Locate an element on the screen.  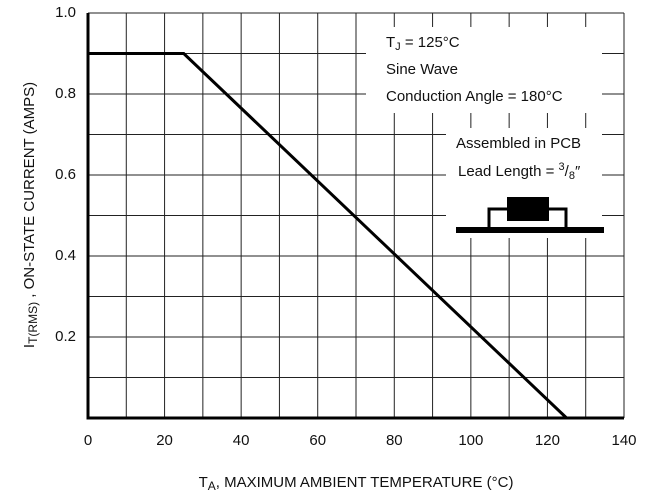
y-tick-label: 0.2 is located at coordinates (65, 336).